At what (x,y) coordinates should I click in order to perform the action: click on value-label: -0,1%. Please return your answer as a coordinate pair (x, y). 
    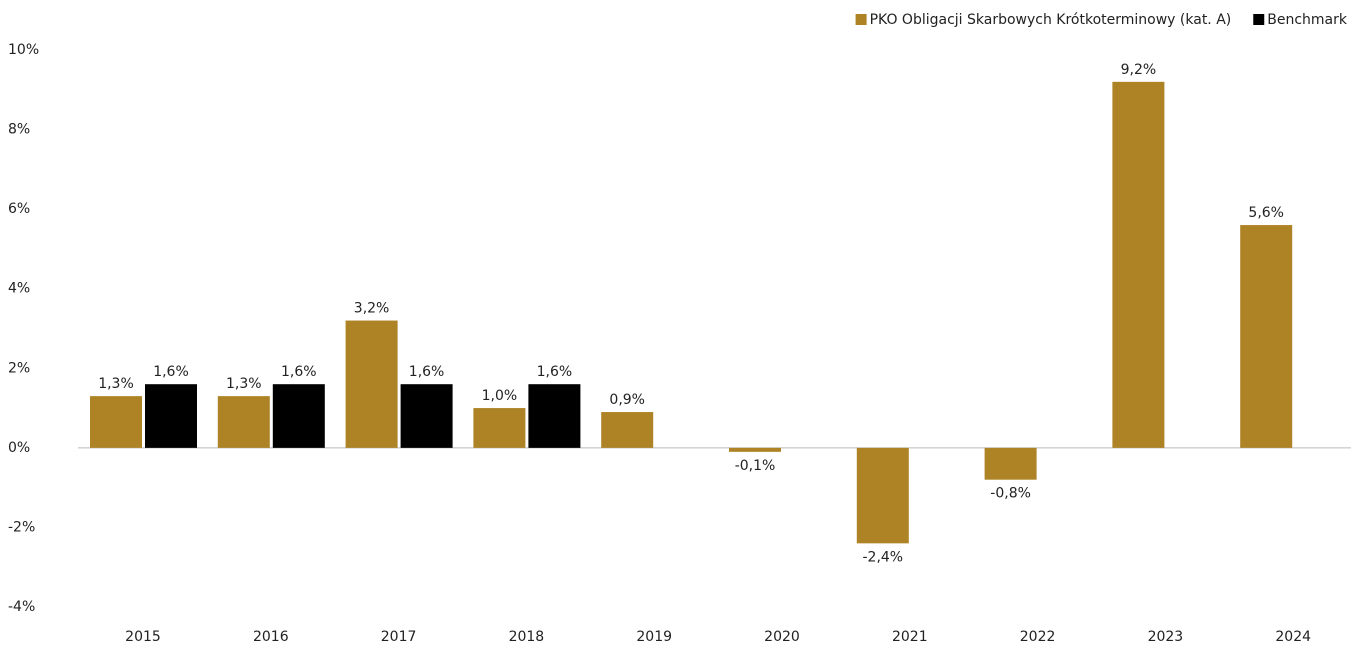
    Looking at the image, I should click on (755, 466).